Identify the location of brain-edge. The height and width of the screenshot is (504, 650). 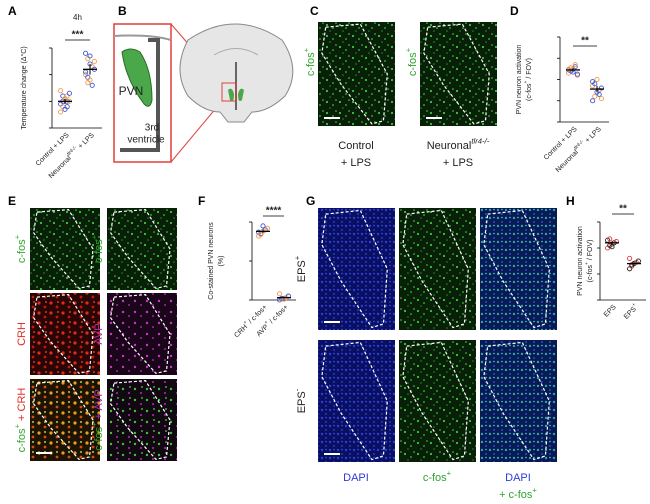
(142, 37).